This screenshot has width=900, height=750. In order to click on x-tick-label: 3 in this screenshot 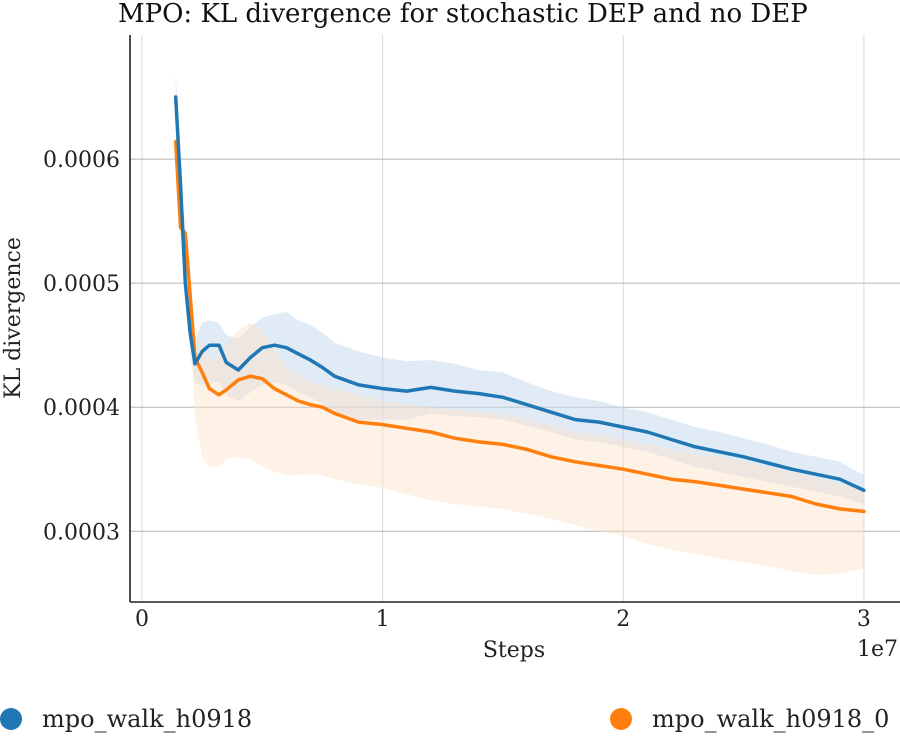, I will do `click(864, 619)`.